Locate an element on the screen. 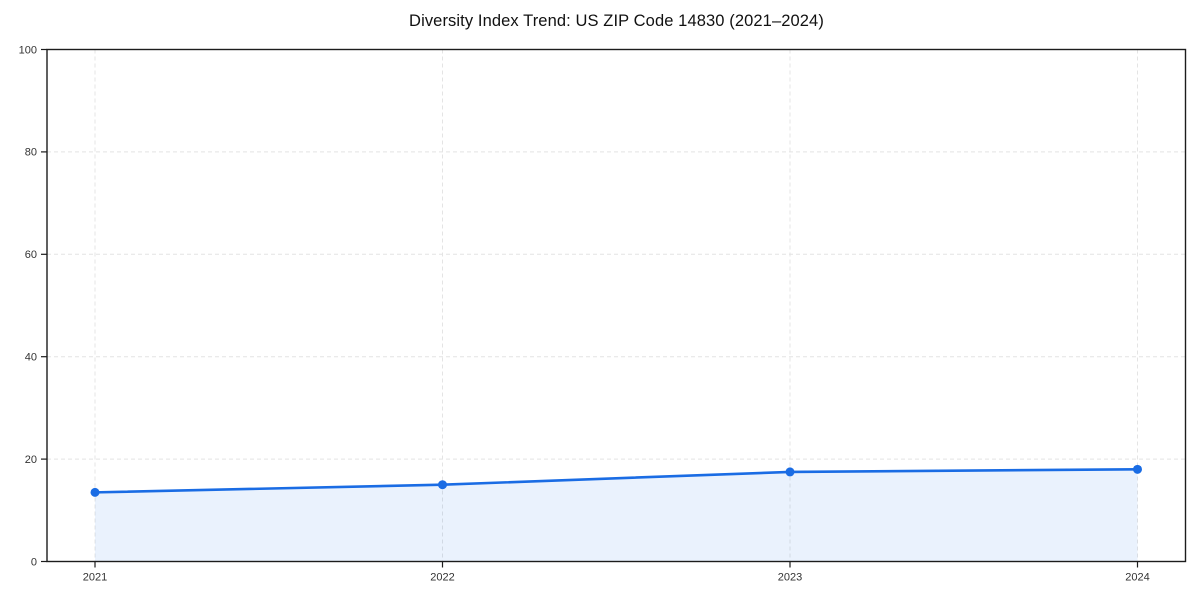 The image size is (1200, 600). x-tick-label: 2023 is located at coordinates (790, 578).